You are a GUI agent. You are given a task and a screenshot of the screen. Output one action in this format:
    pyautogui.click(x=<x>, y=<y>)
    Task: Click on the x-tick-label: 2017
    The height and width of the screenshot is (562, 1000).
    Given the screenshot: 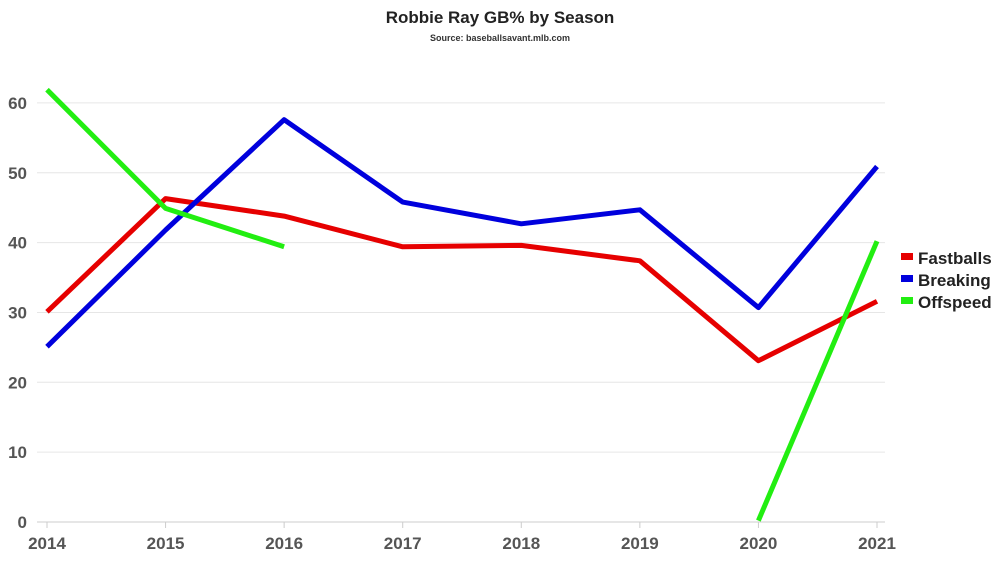 What is the action you would take?
    pyautogui.click(x=403, y=543)
    